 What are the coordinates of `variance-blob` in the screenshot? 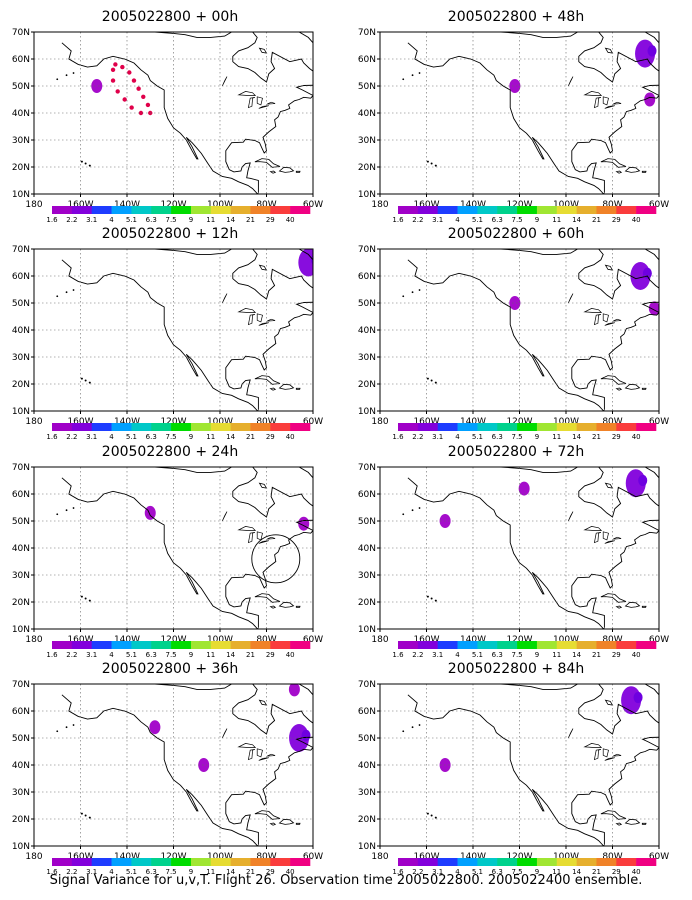 It's located at (650, 99).